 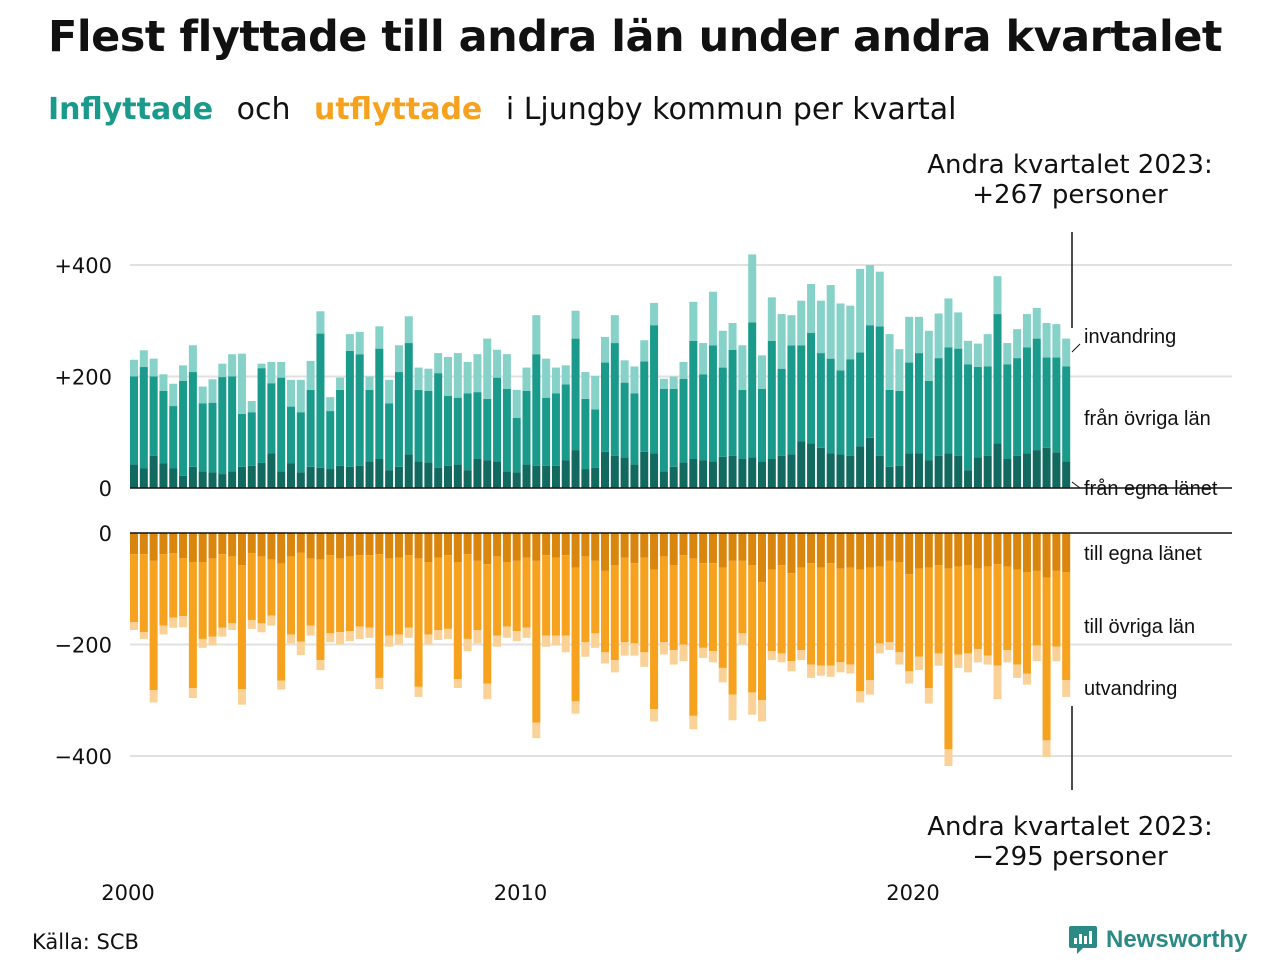 I want to click on brand-logo: Newsworthy, so click(x=1157, y=940).